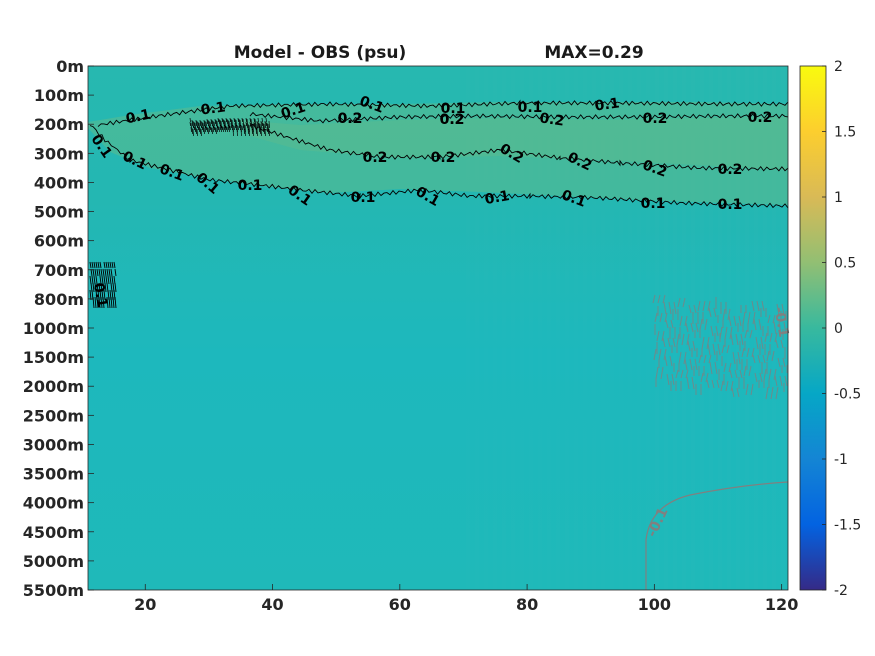  I want to click on contour-level: 0.2 0.2 0.2 0.2 0.20.2 0.2, so click(519, 120).